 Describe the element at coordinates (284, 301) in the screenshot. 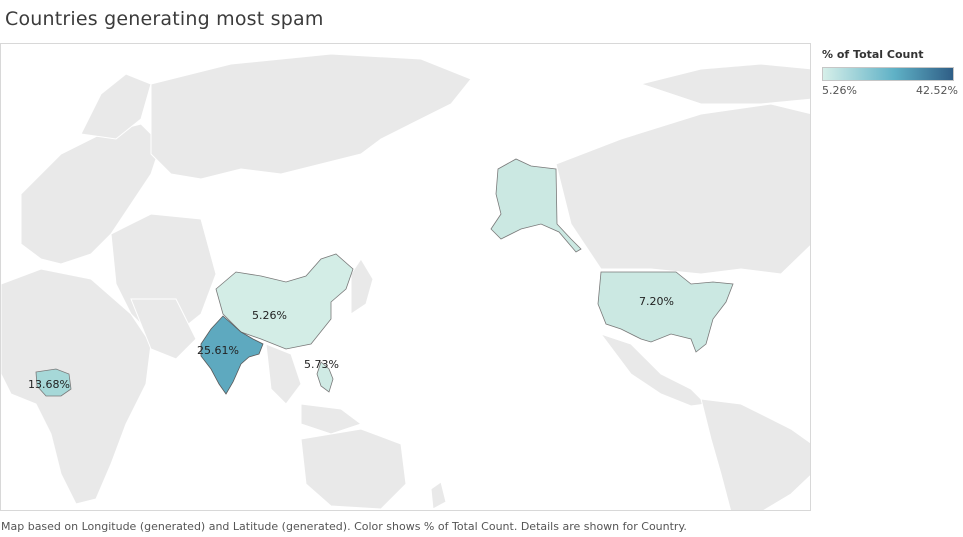

I see `country-china` at that location.